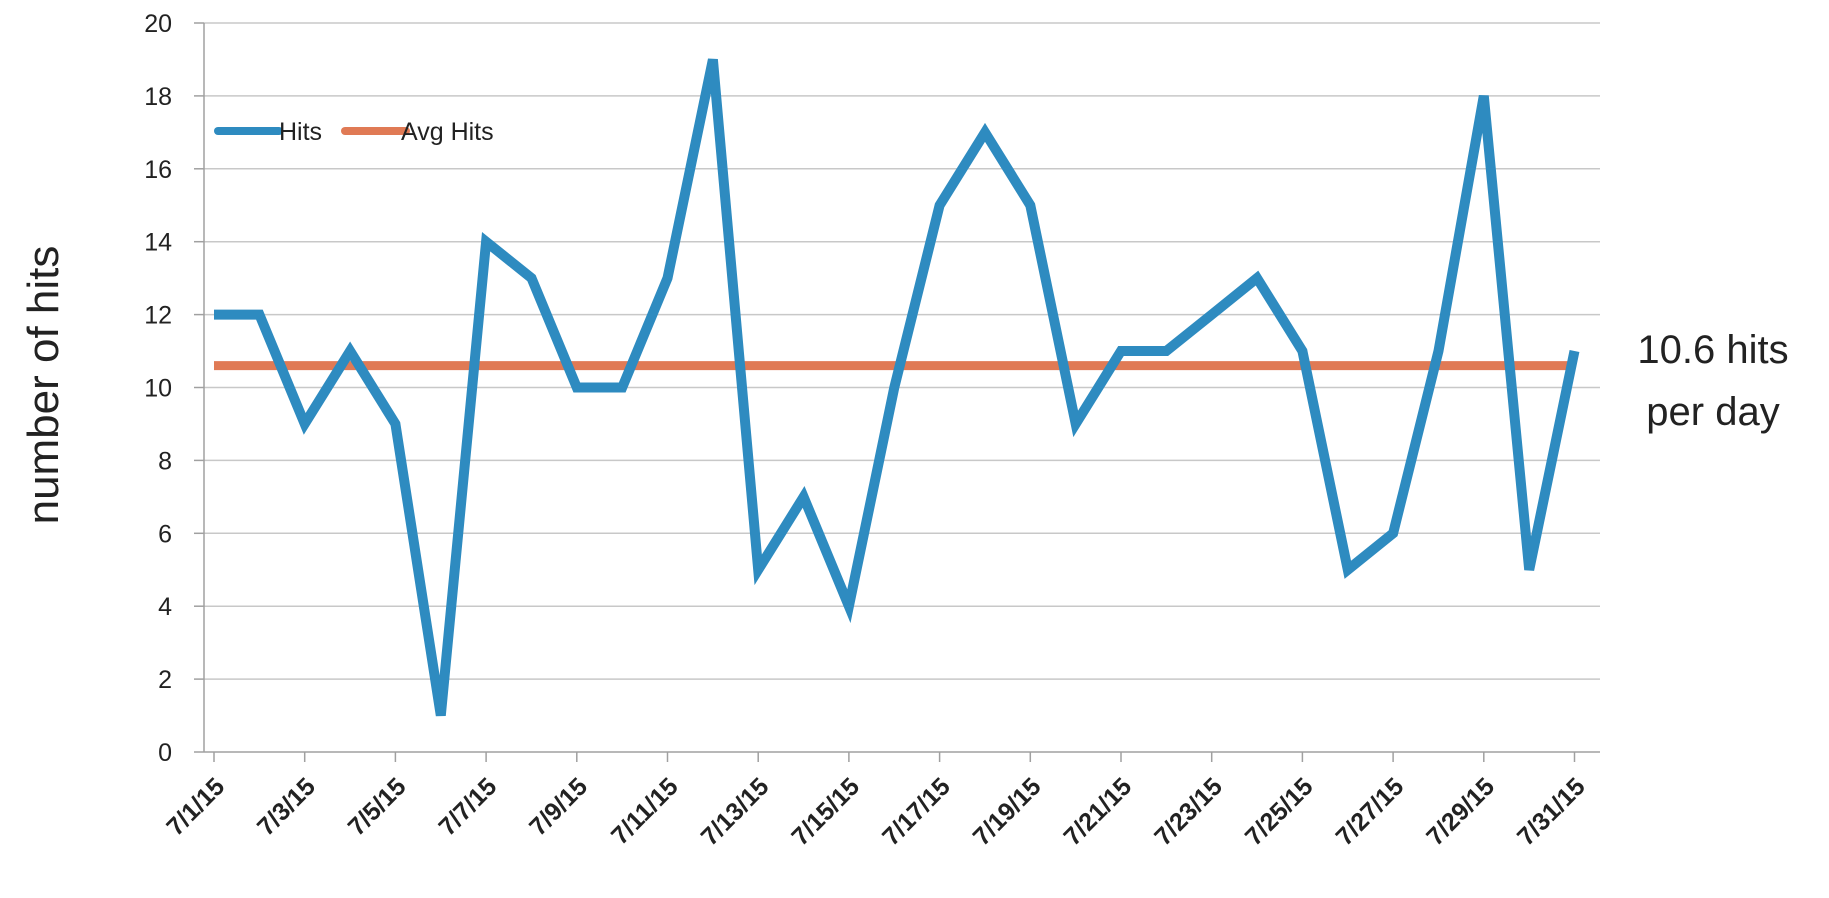 This screenshot has height=898, width=1829. What do you see at coordinates (916, 811) in the screenshot?
I see `x-tick-label-7-17-15: 7/17/15` at bounding box center [916, 811].